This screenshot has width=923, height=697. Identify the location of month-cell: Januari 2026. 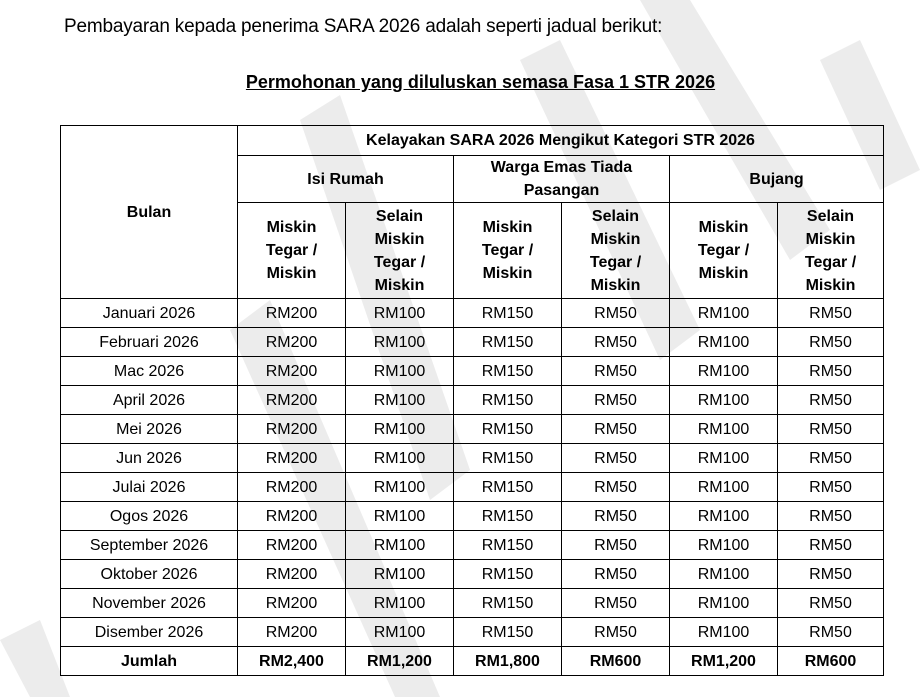
(149, 313).